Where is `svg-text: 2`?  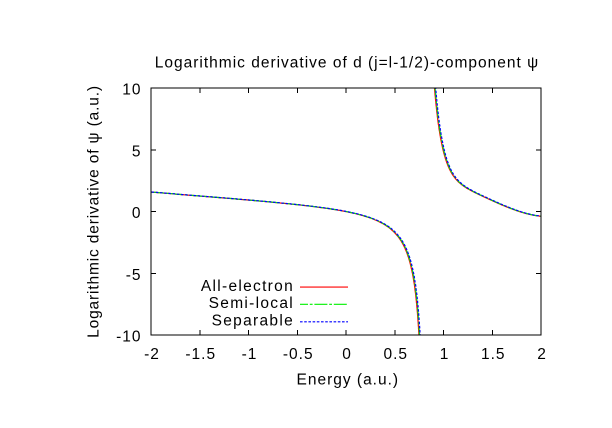 svg-text: 2 is located at coordinates (542, 354).